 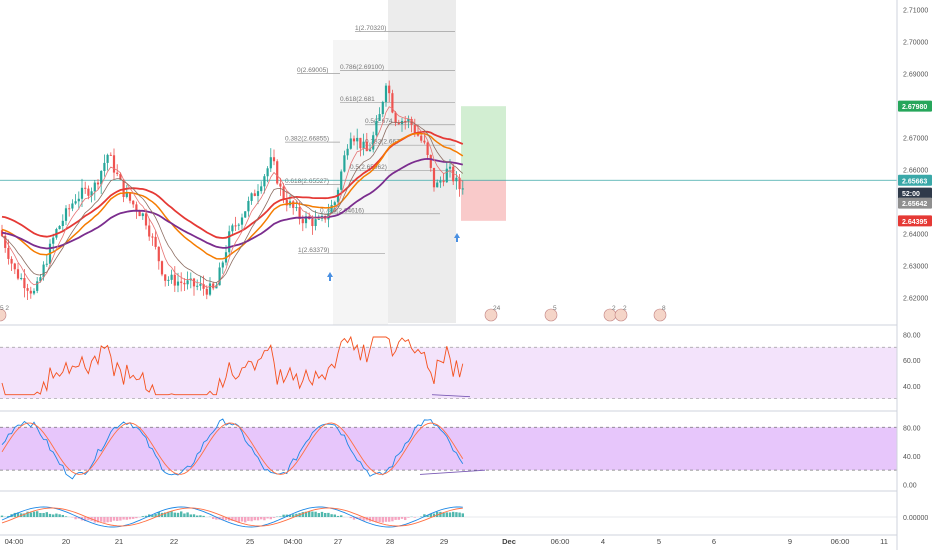 I want to click on event-marker: 5 2, so click(x=4, y=313).